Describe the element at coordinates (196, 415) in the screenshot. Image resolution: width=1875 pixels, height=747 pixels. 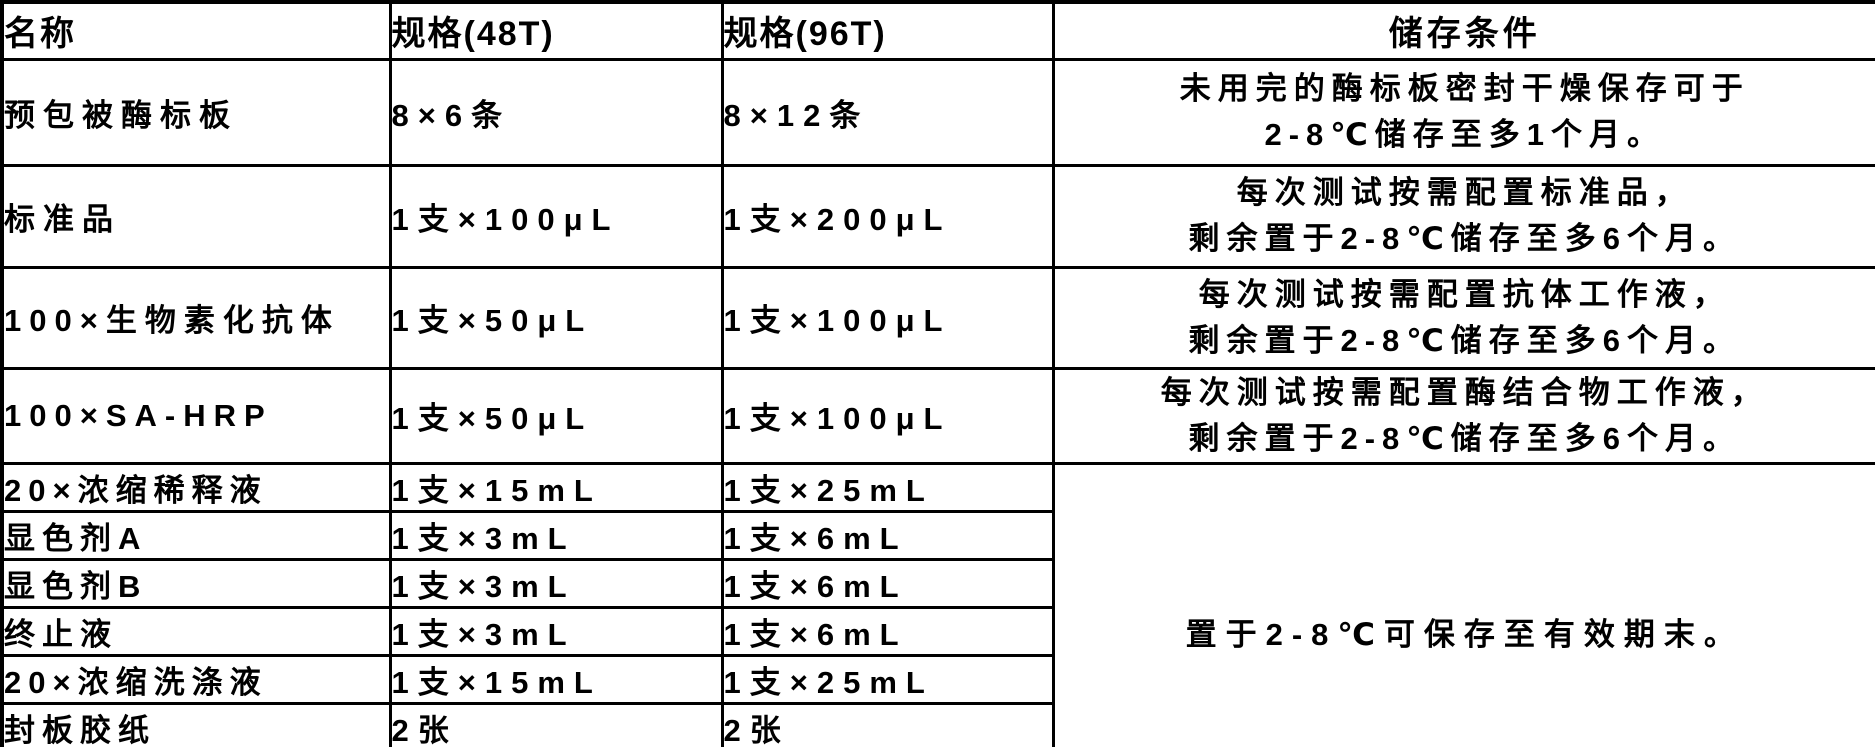
I see `cell-name: 100×SA-HRP` at that location.